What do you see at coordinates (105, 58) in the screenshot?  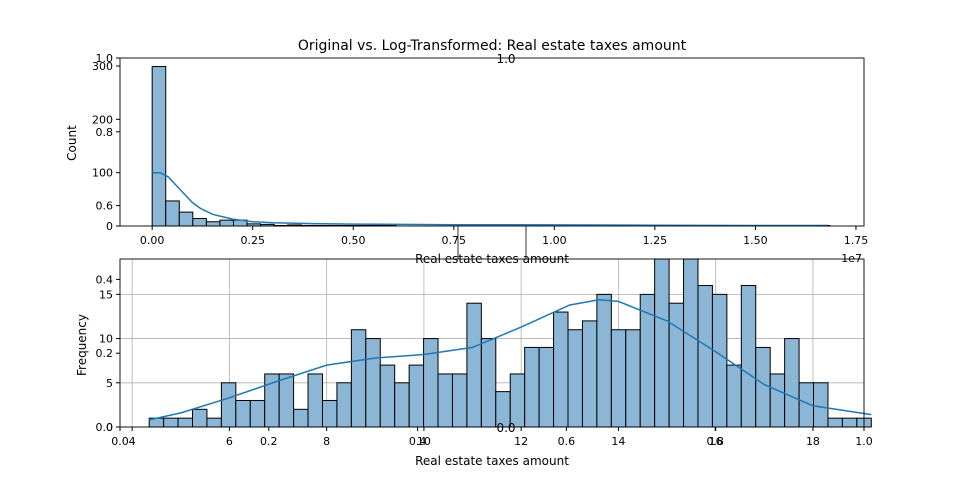 I see `overlay-y-tick-label-5: 1.0` at bounding box center [105, 58].